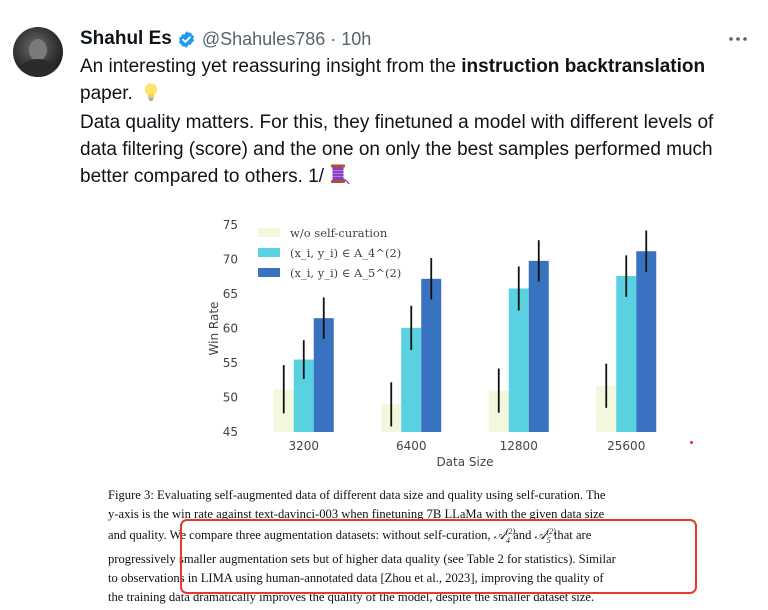 Image resolution: width=768 pixels, height=610 pixels. Describe the element at coordinates (411, 446) in the screenshot. I see `x-tick-label: 6400` at that location.